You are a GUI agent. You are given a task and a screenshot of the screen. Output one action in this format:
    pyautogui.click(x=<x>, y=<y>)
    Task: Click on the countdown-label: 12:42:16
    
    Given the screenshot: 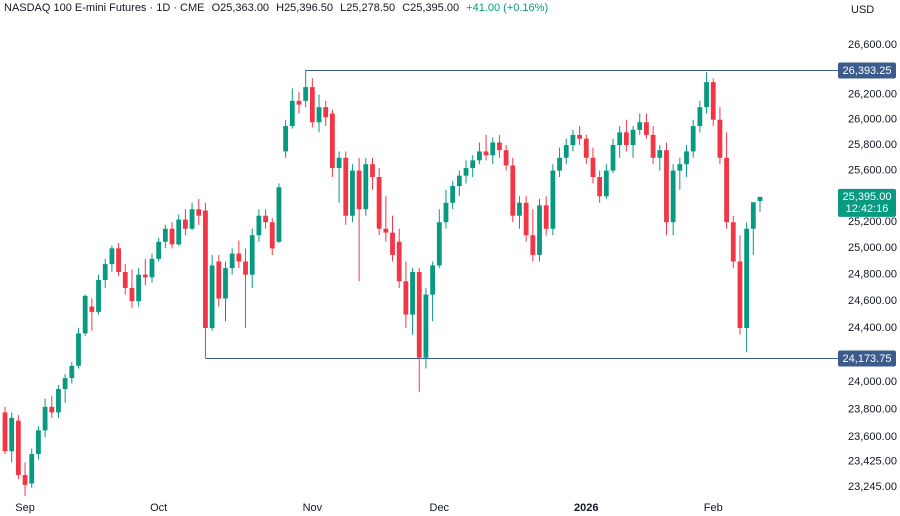 What is the action you would take?
    pyautogui.click(x=867, y=209)
    